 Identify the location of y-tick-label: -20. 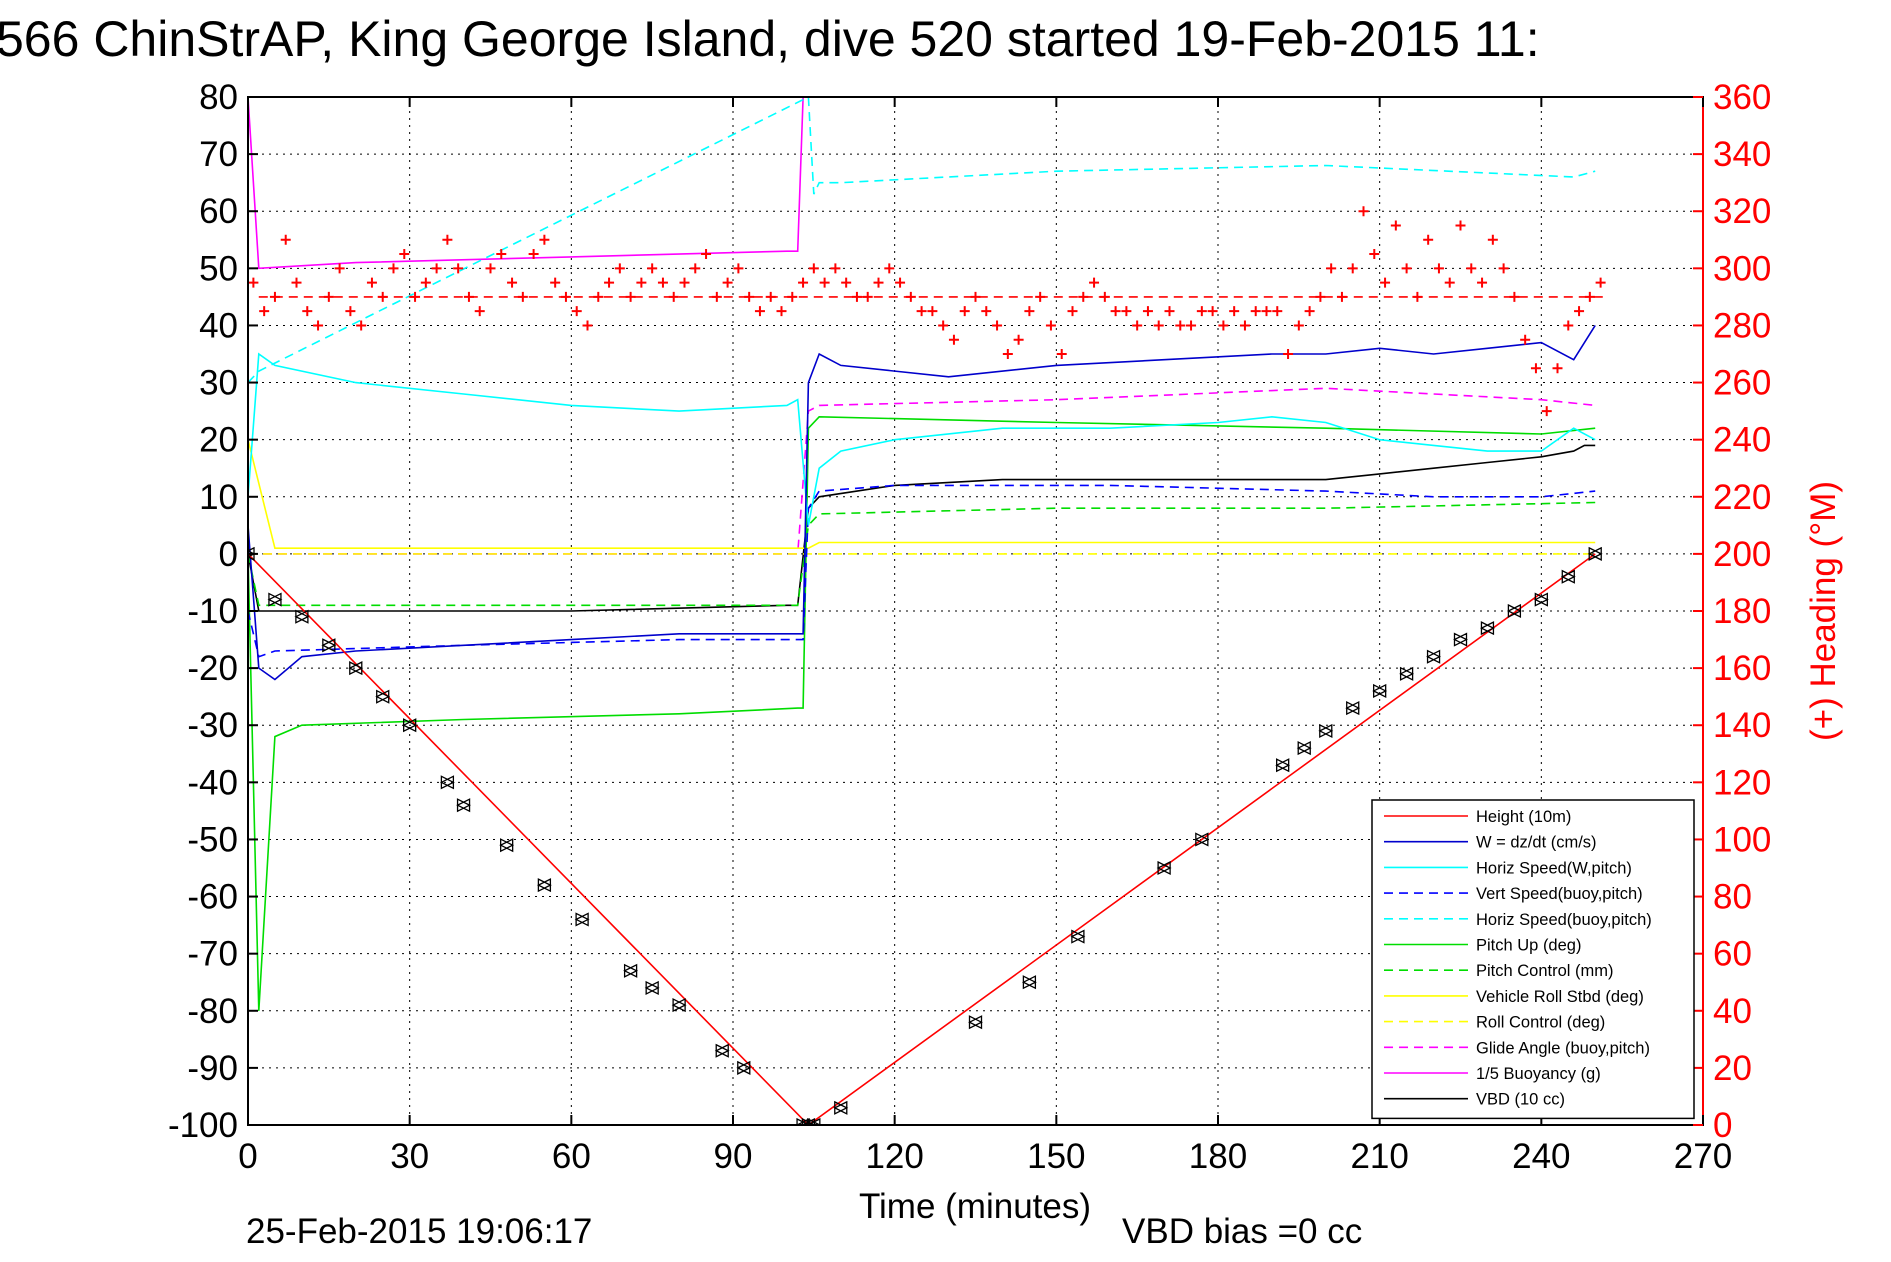
(212, 668).